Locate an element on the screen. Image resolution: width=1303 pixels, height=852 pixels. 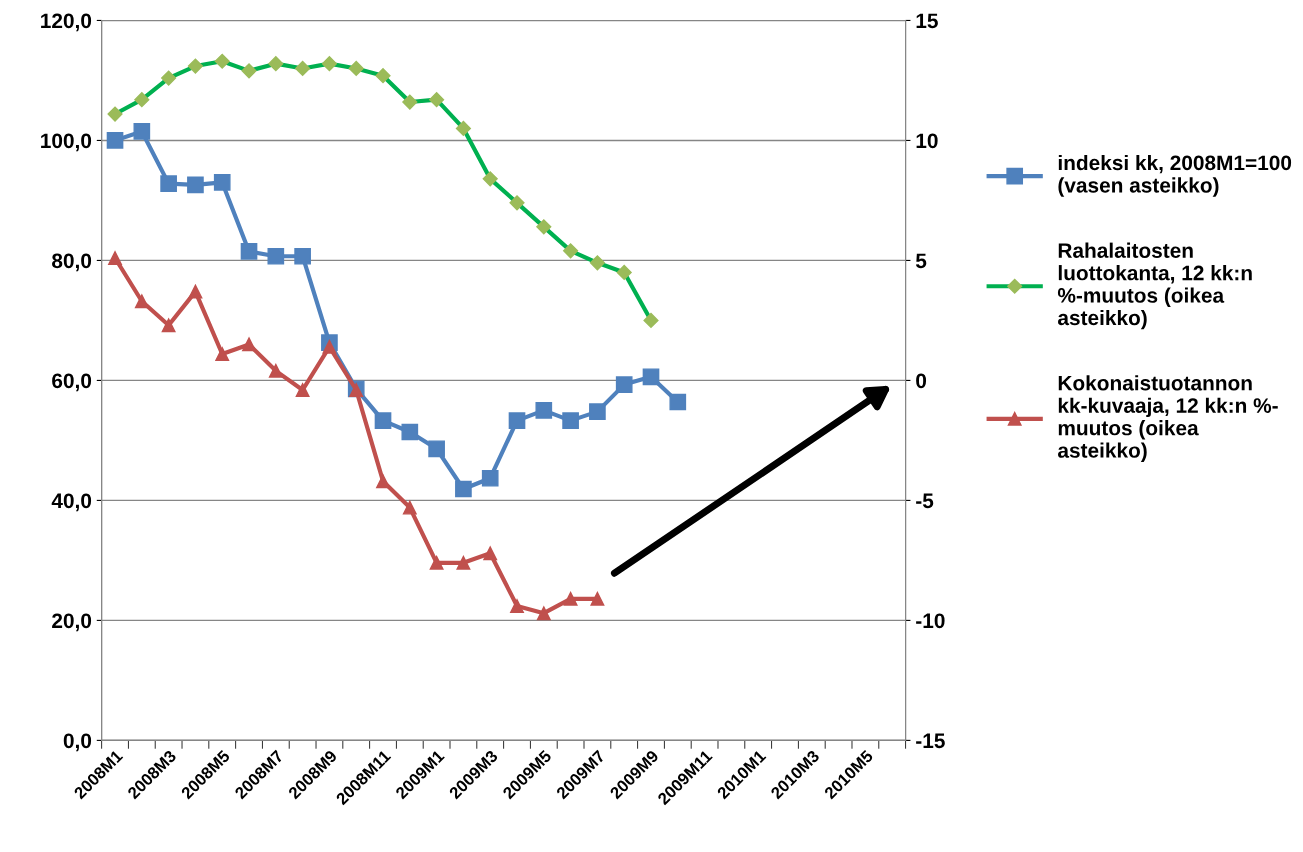
y-tick-label: 20,0 is located at coordinates (72, 622).